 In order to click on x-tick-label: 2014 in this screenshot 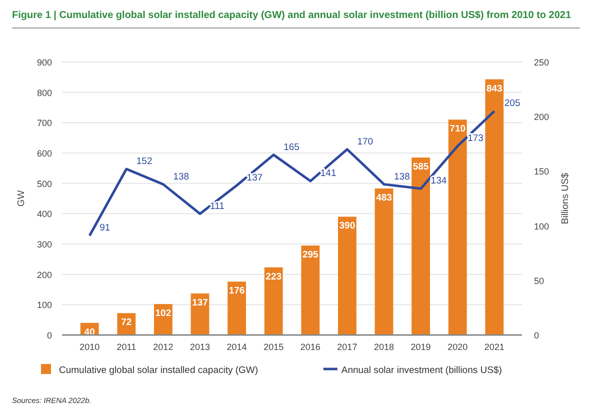, I will do `click(236, 347)`.